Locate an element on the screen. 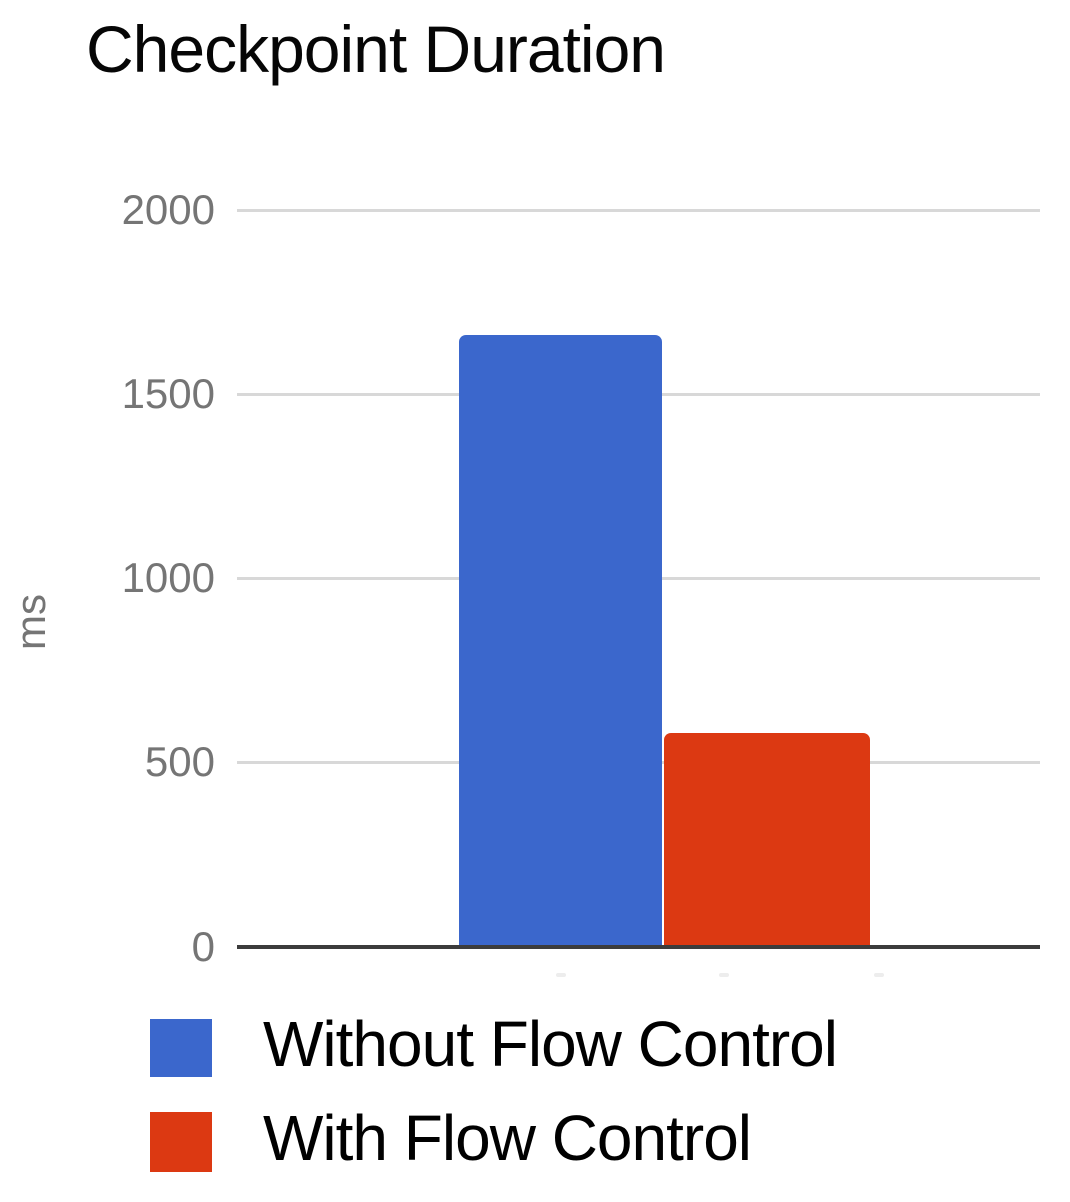 This screenshot has width=1070, height=1202. y-tick-label: 1500 is located at coordinates (168, 393).